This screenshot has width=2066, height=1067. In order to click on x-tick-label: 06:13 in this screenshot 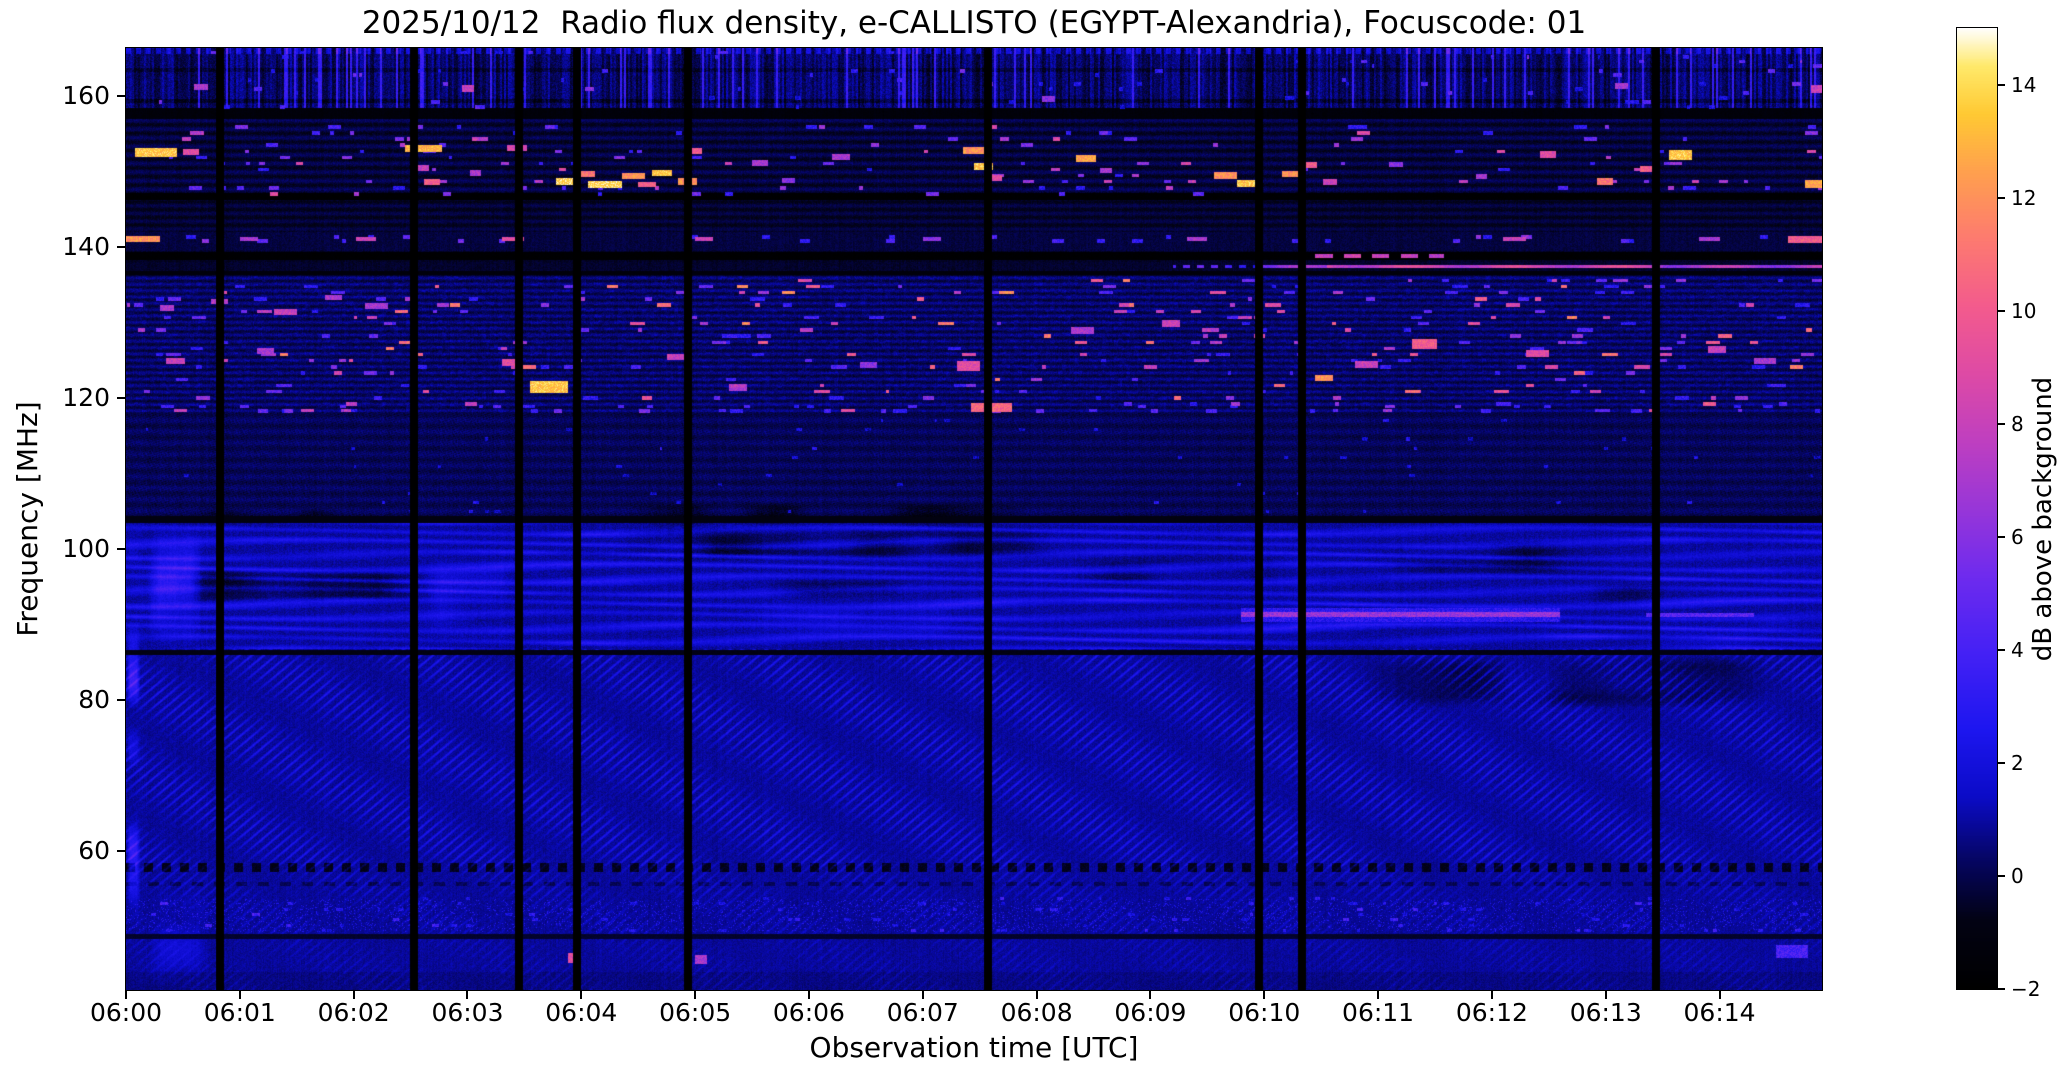, I will do `click(1605, 1012)`.